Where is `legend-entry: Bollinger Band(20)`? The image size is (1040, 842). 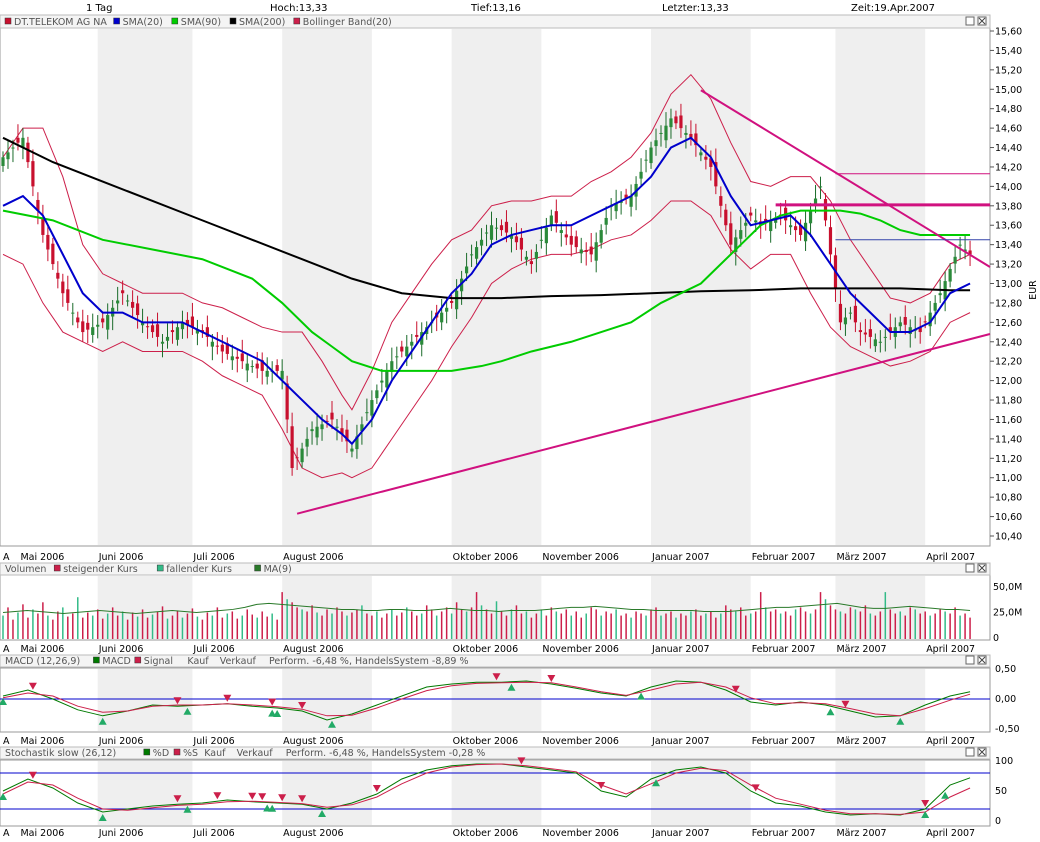 legend-entry: Bollinger Band(20) is located at coordinates (347, 22).